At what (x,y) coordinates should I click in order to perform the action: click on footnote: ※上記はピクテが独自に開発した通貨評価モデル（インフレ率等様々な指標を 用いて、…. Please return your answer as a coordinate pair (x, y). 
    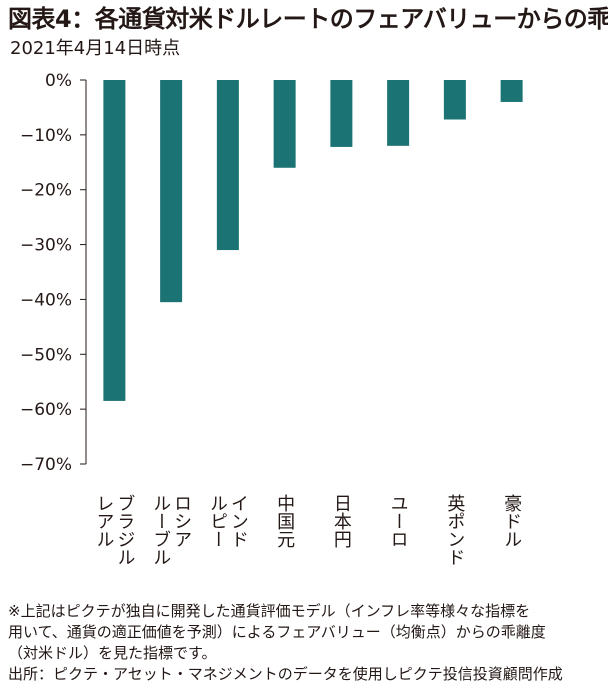
    Looking at the image, I should click on (305, 643).